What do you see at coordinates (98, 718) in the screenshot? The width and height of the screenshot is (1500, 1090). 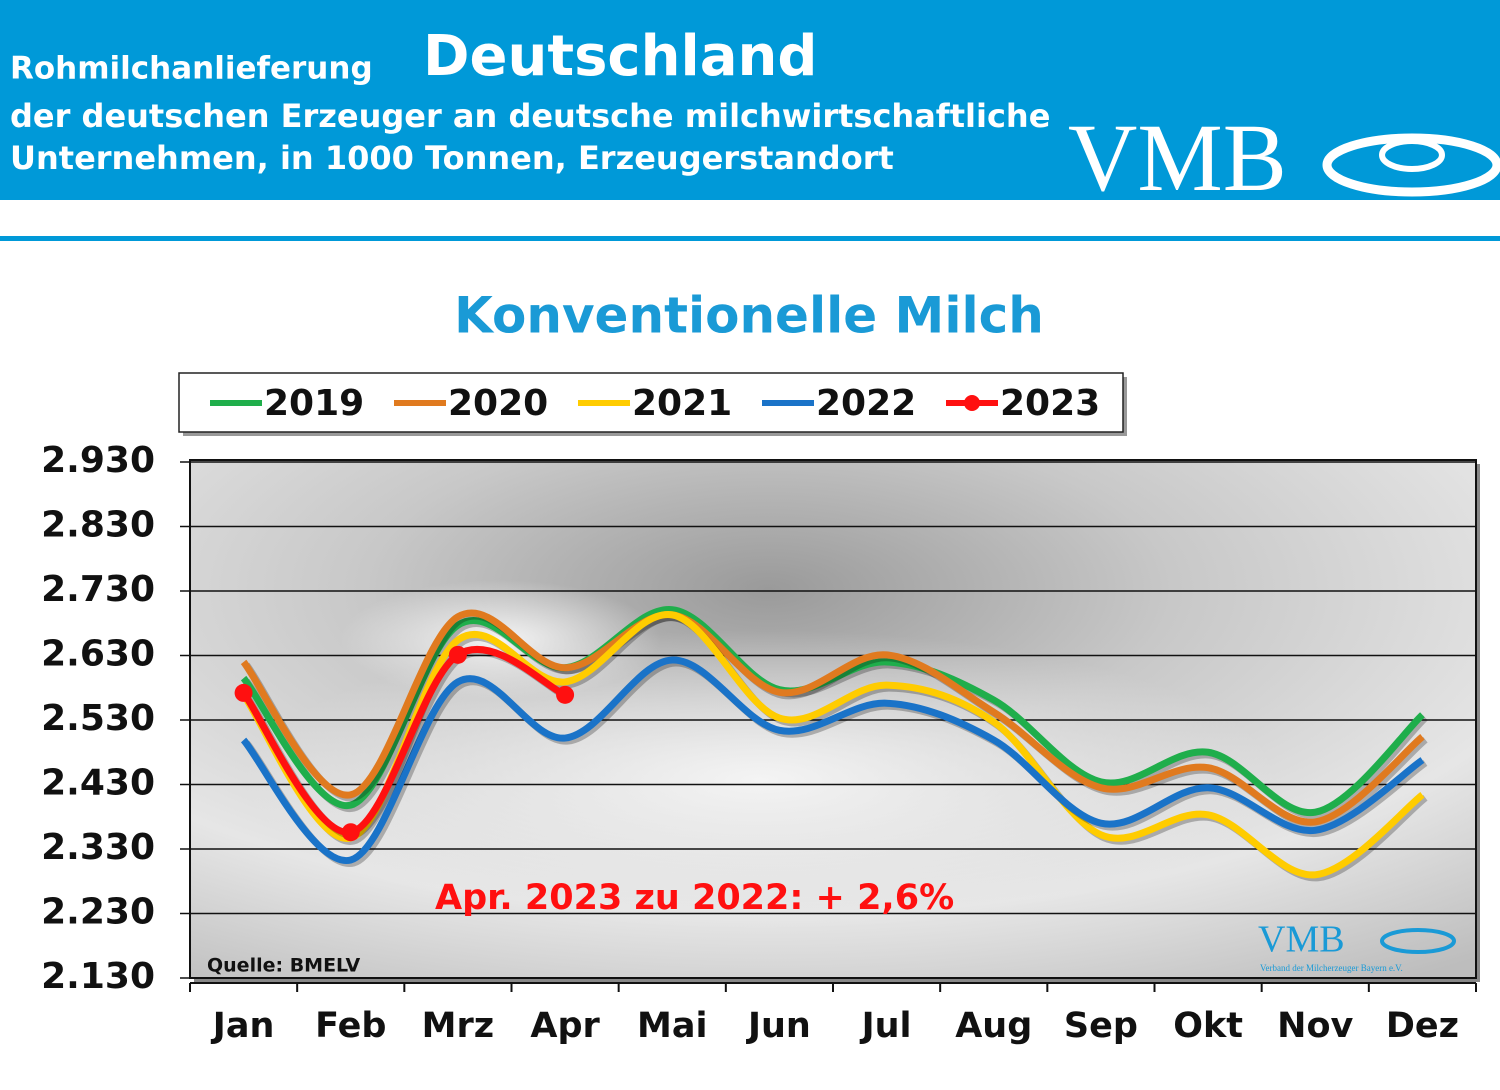 I see `y-tick-label: 2.530` at bounding box center [98, 718].